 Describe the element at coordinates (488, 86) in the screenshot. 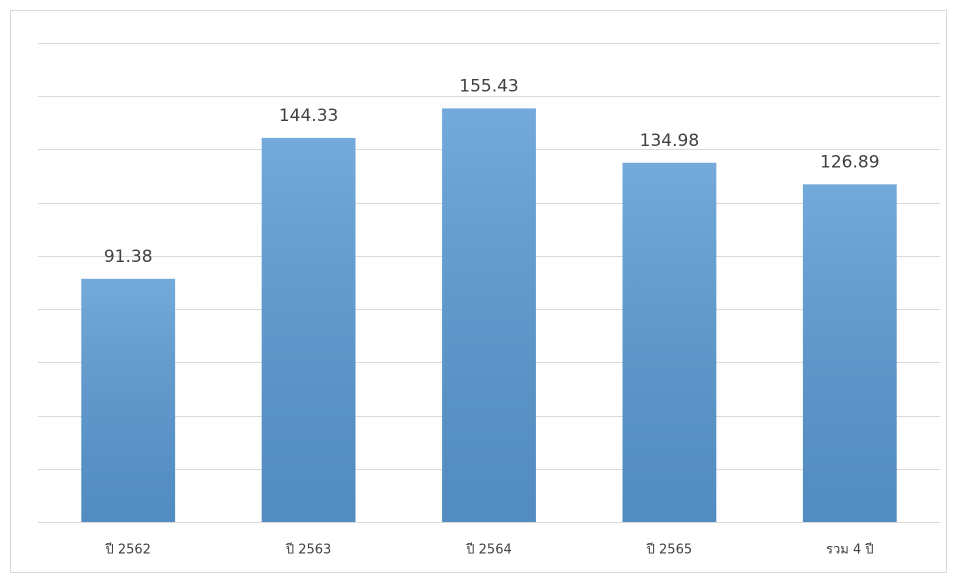

I see `value-label: 155.43` at that location.